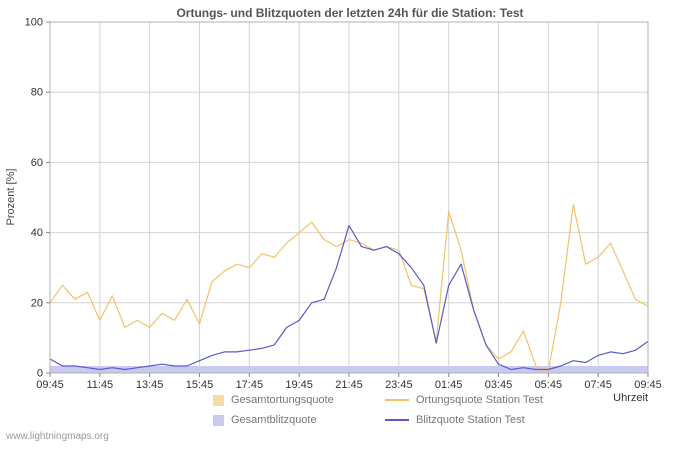 The image size is (700, 450). What do you see at coordinates (37, 233) in the screenshot?
I see `y-tick-label: 40` at bounding box center [37, 233].